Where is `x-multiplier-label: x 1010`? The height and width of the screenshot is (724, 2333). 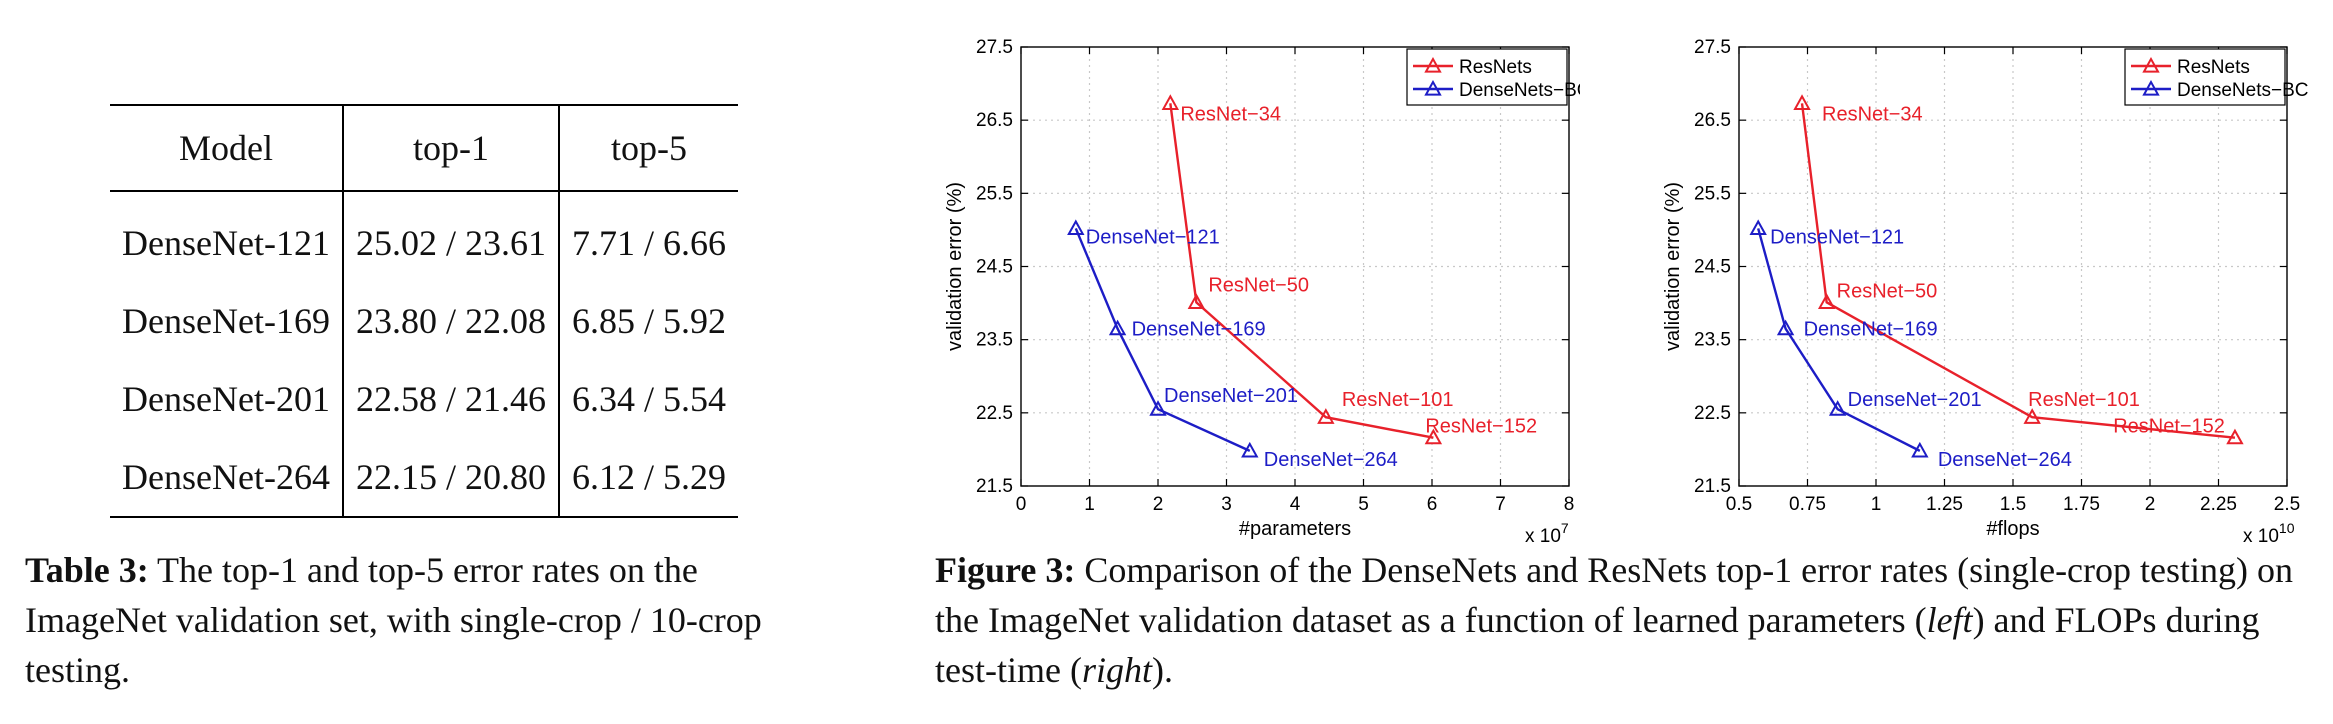 x-multiplier-label: x 1010 is located at coordinates (2269, 531).